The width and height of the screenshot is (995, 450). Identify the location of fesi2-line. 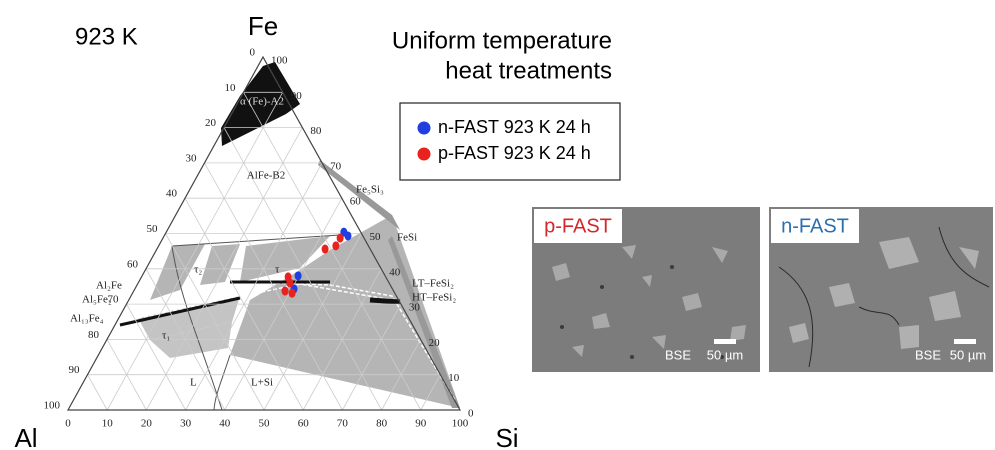
(385, 301).